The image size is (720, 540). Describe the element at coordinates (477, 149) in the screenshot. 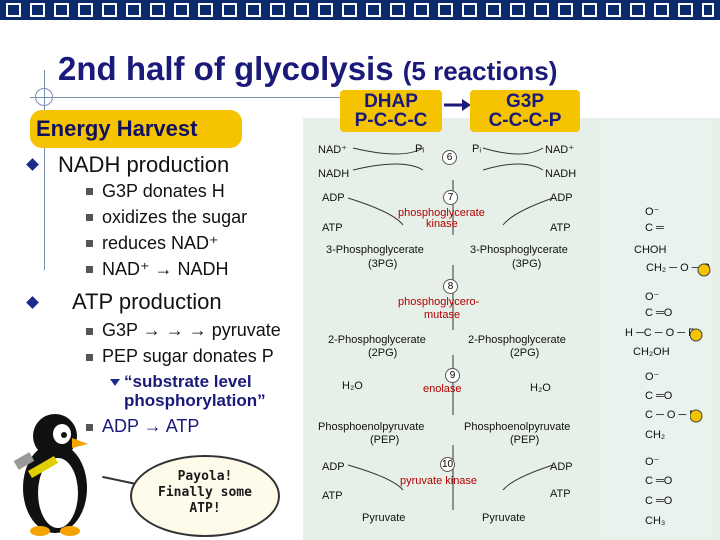

I see `pi-right: Pᵢ` at that location.